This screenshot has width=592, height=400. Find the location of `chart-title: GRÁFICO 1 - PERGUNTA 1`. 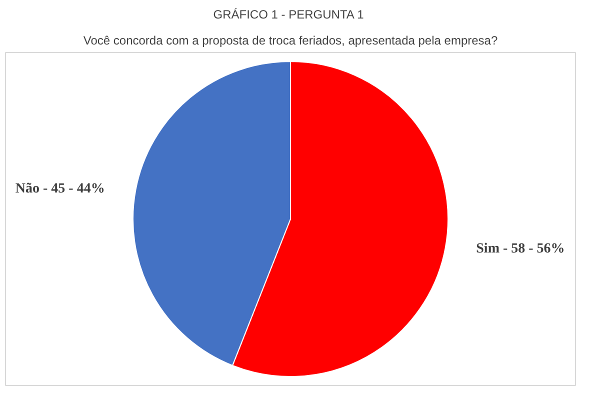

chart-title: GRÁFICO 1 - PERGUNTA 1 is located at coordinates (288, 15).